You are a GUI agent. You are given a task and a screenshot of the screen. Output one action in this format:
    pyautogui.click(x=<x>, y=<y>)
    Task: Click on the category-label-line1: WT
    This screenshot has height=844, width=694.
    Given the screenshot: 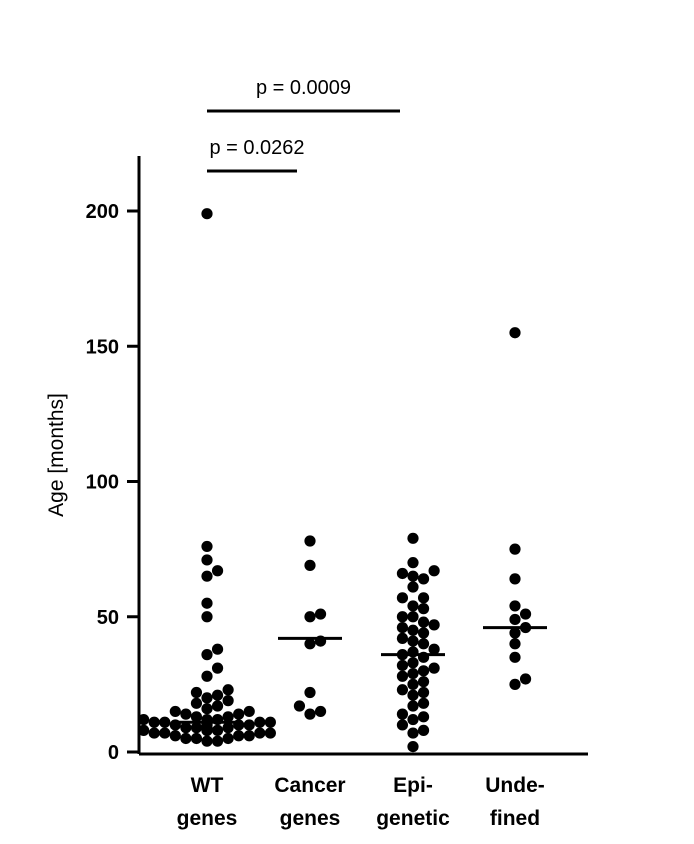 What is the action you would take?
    pyautogui.click(x=207, y=785)
    